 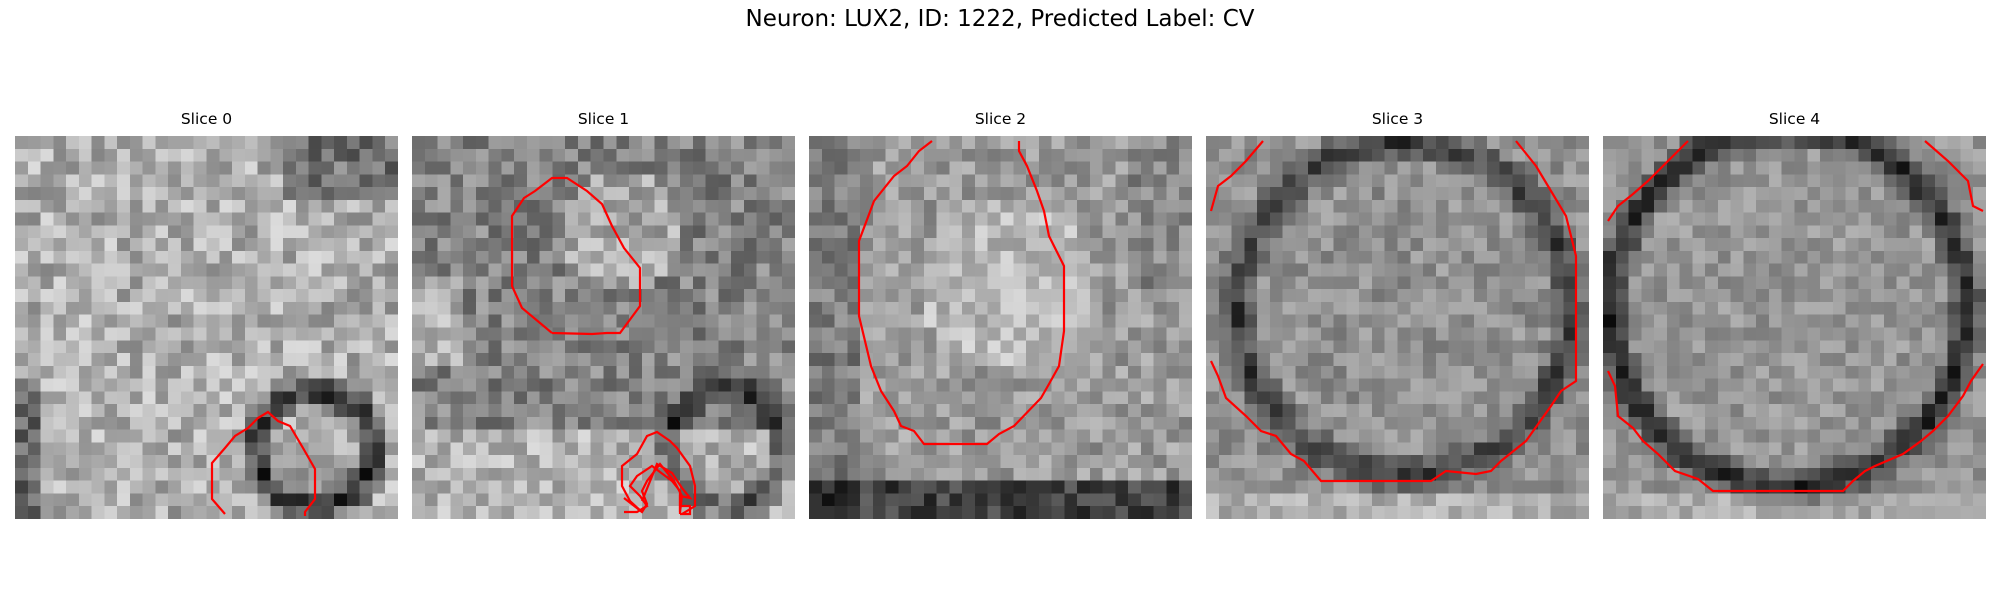 I want to click on slice-title: Slice 3, so click(x=1397, y=119).